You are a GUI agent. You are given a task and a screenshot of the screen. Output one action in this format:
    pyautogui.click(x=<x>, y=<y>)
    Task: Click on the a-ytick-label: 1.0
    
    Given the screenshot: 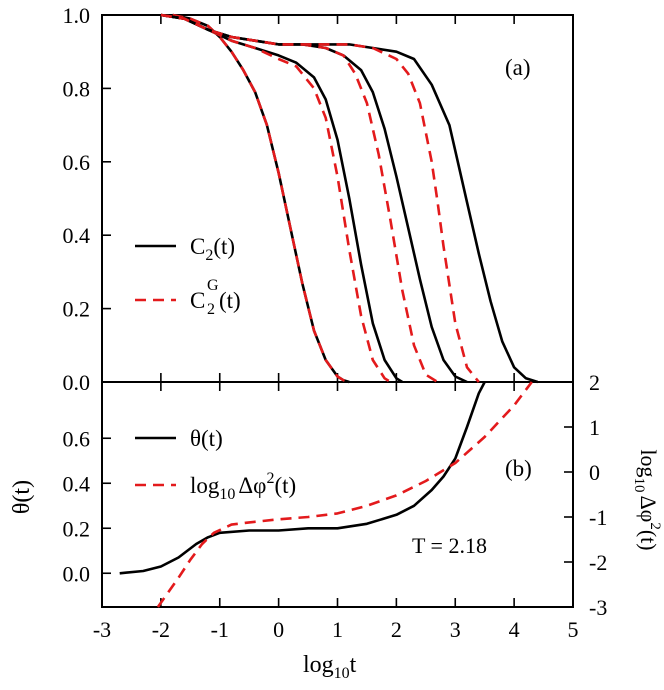 What is the action you would take?
    pyautogui.click(x=77, y=15)
    